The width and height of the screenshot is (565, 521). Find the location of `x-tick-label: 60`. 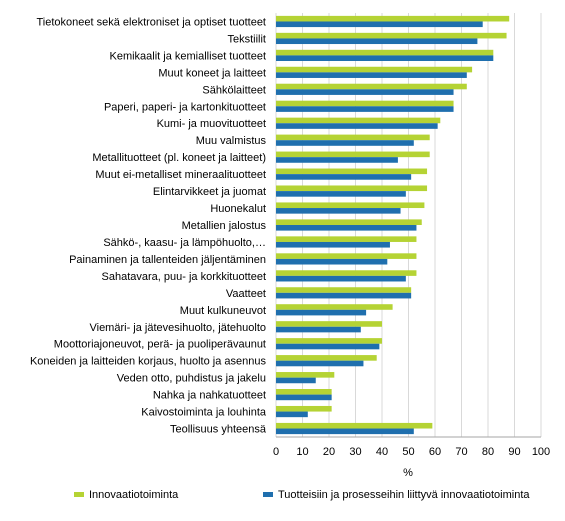

x-tick-label: 60 is located at coordinates (435, 452).